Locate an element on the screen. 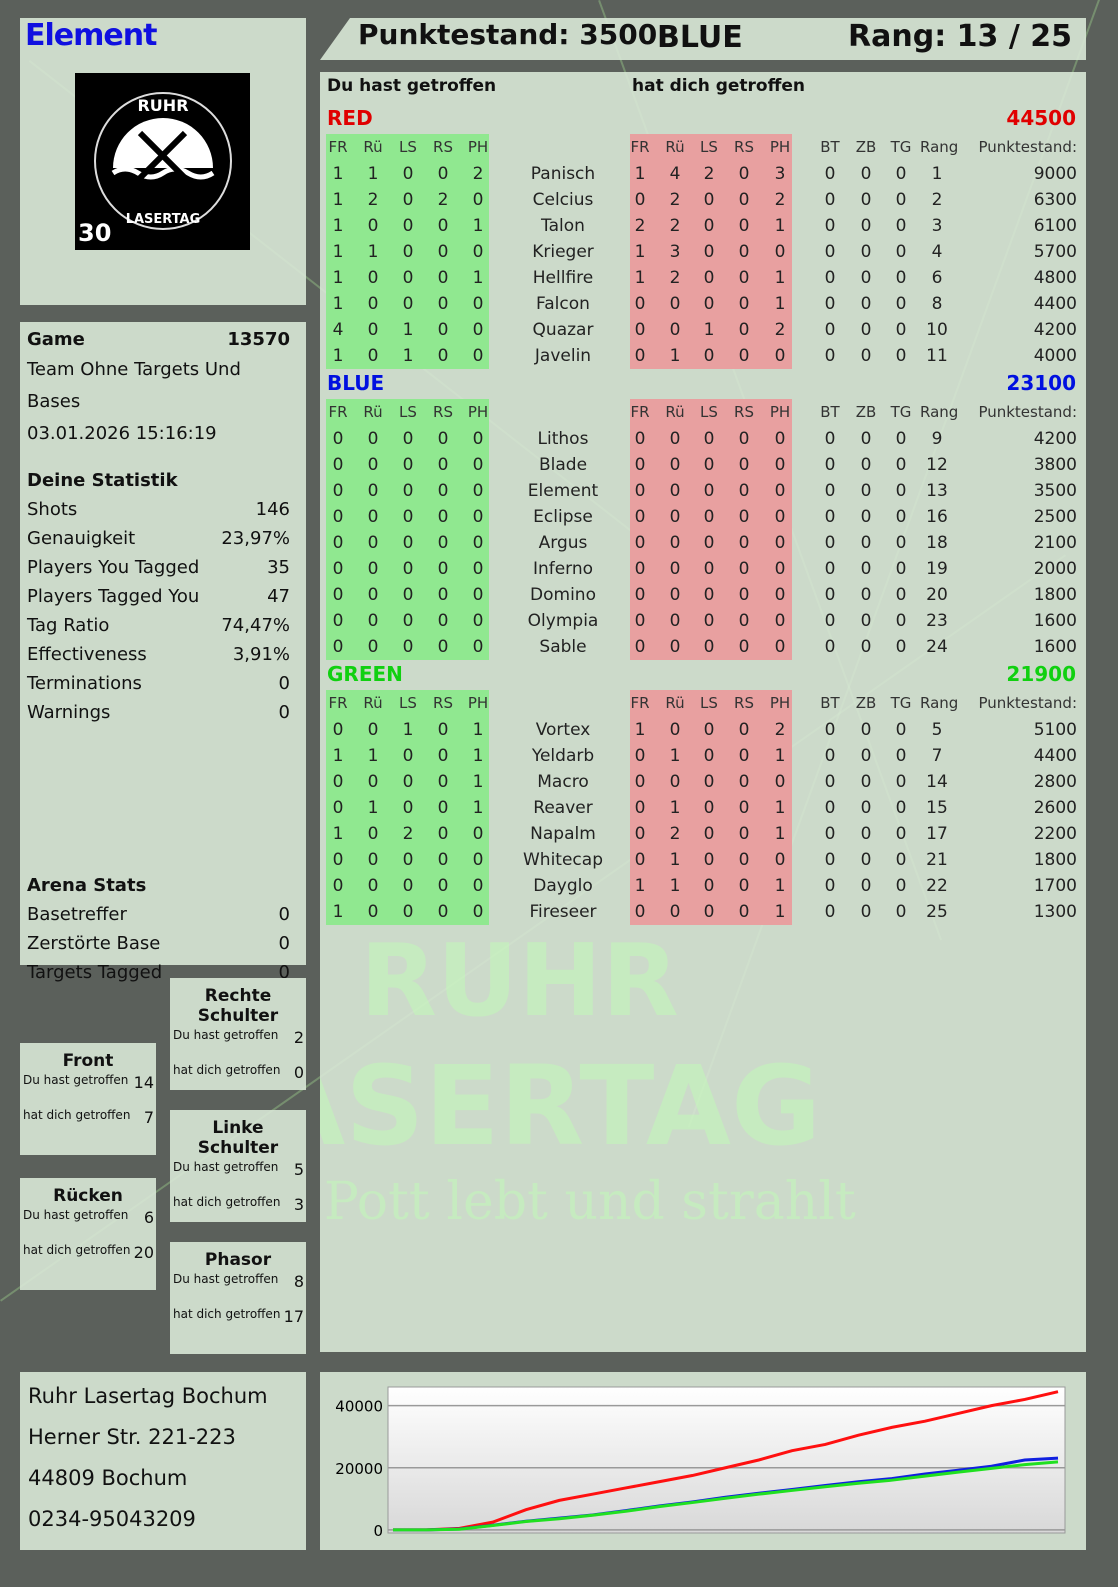 The width and height of the screenshot is (1118, 1587). player-panel: Element RUHR LASERTAG 30 is located at coordinates (163, 161).